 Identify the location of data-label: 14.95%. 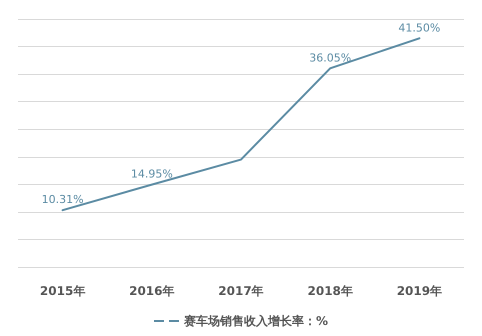
(151, 174).